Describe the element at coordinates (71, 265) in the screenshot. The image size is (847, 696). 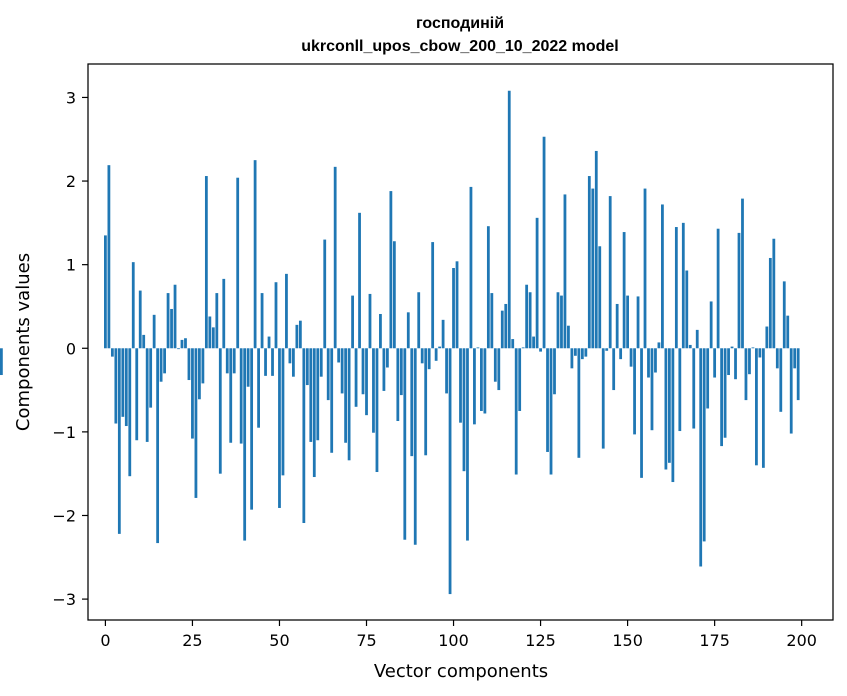
I see `y-tick-label: 1` at that location.